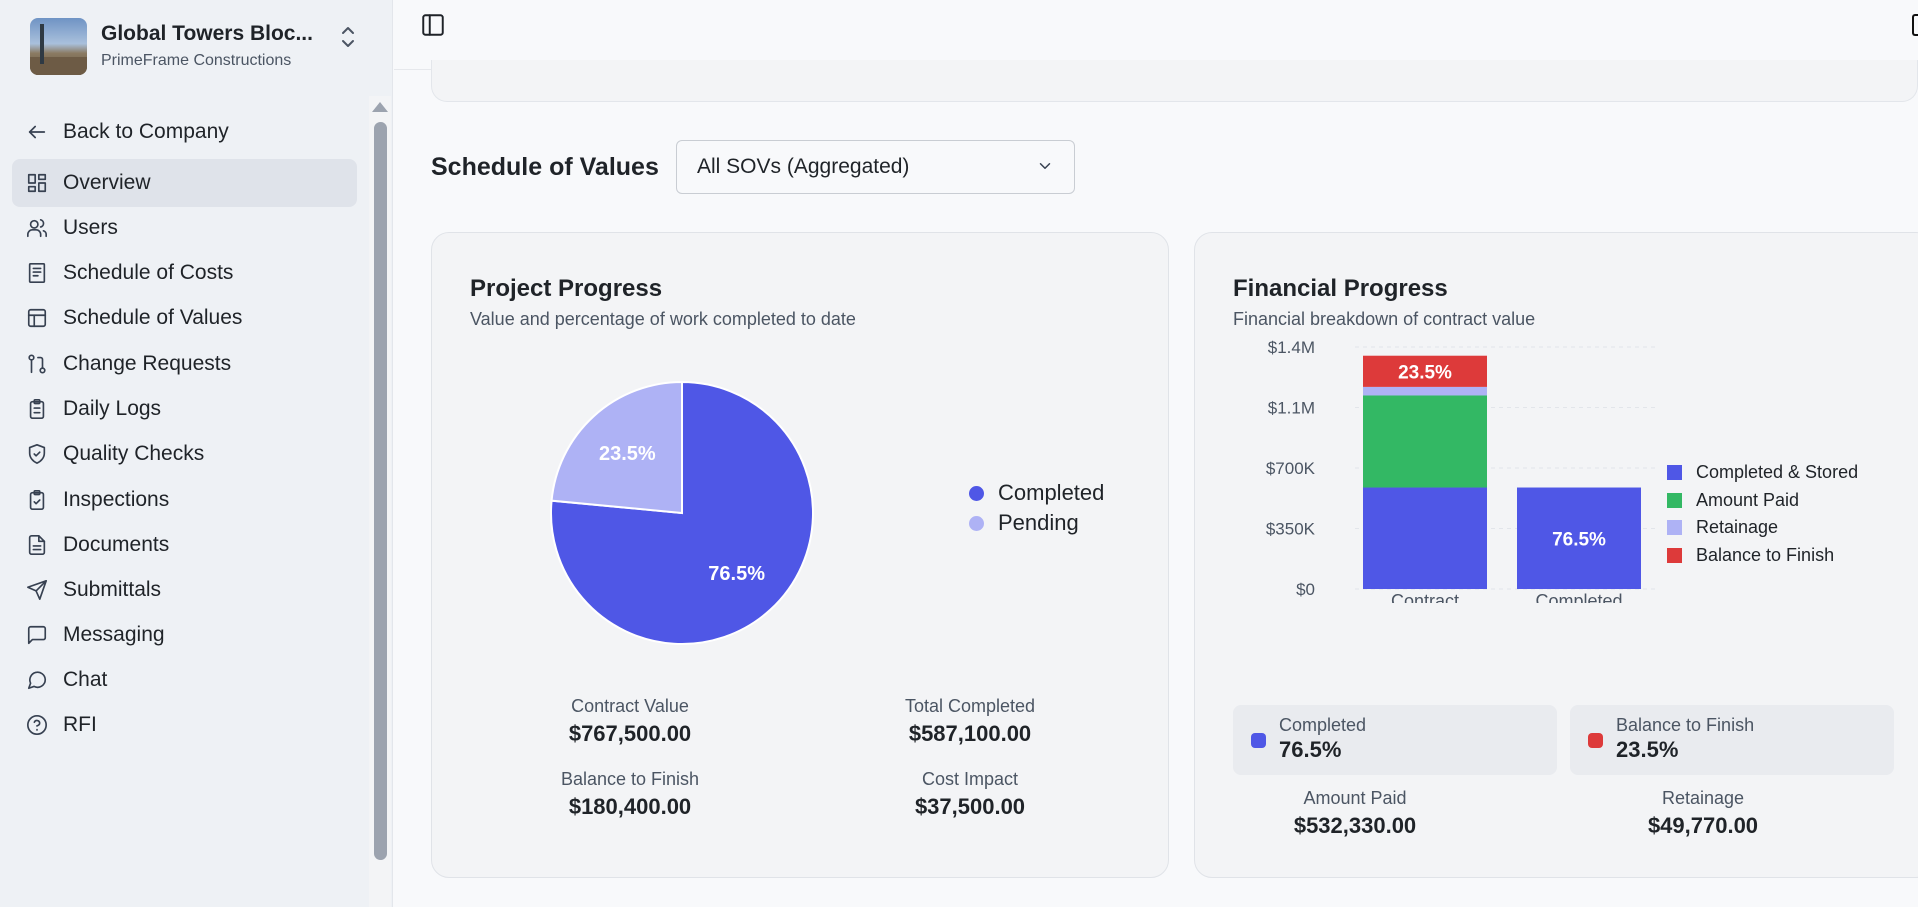 The height and width of the screenshot is (907, 1918). What do you see at coordinates (184, 545) in the screenshot?
I see `sidebar-item-documents: Documents` at bounding box center [184, 545].